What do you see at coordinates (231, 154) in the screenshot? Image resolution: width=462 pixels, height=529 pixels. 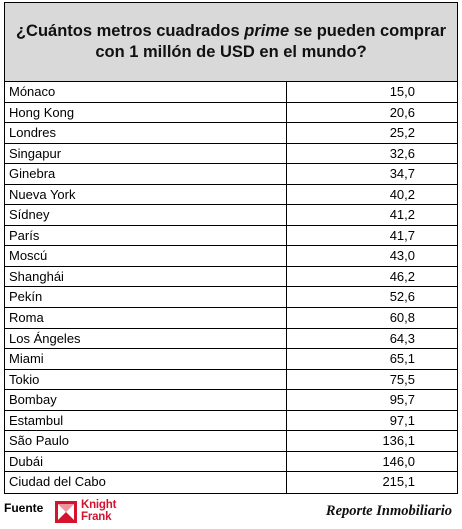 I see `table-row: Singapur 32,6` at bounding box center [231, 154].